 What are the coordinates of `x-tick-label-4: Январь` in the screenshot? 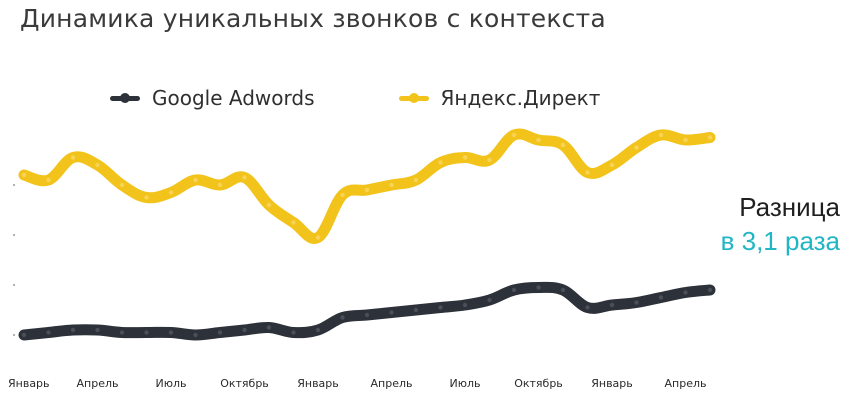 It's located at (318, 383).